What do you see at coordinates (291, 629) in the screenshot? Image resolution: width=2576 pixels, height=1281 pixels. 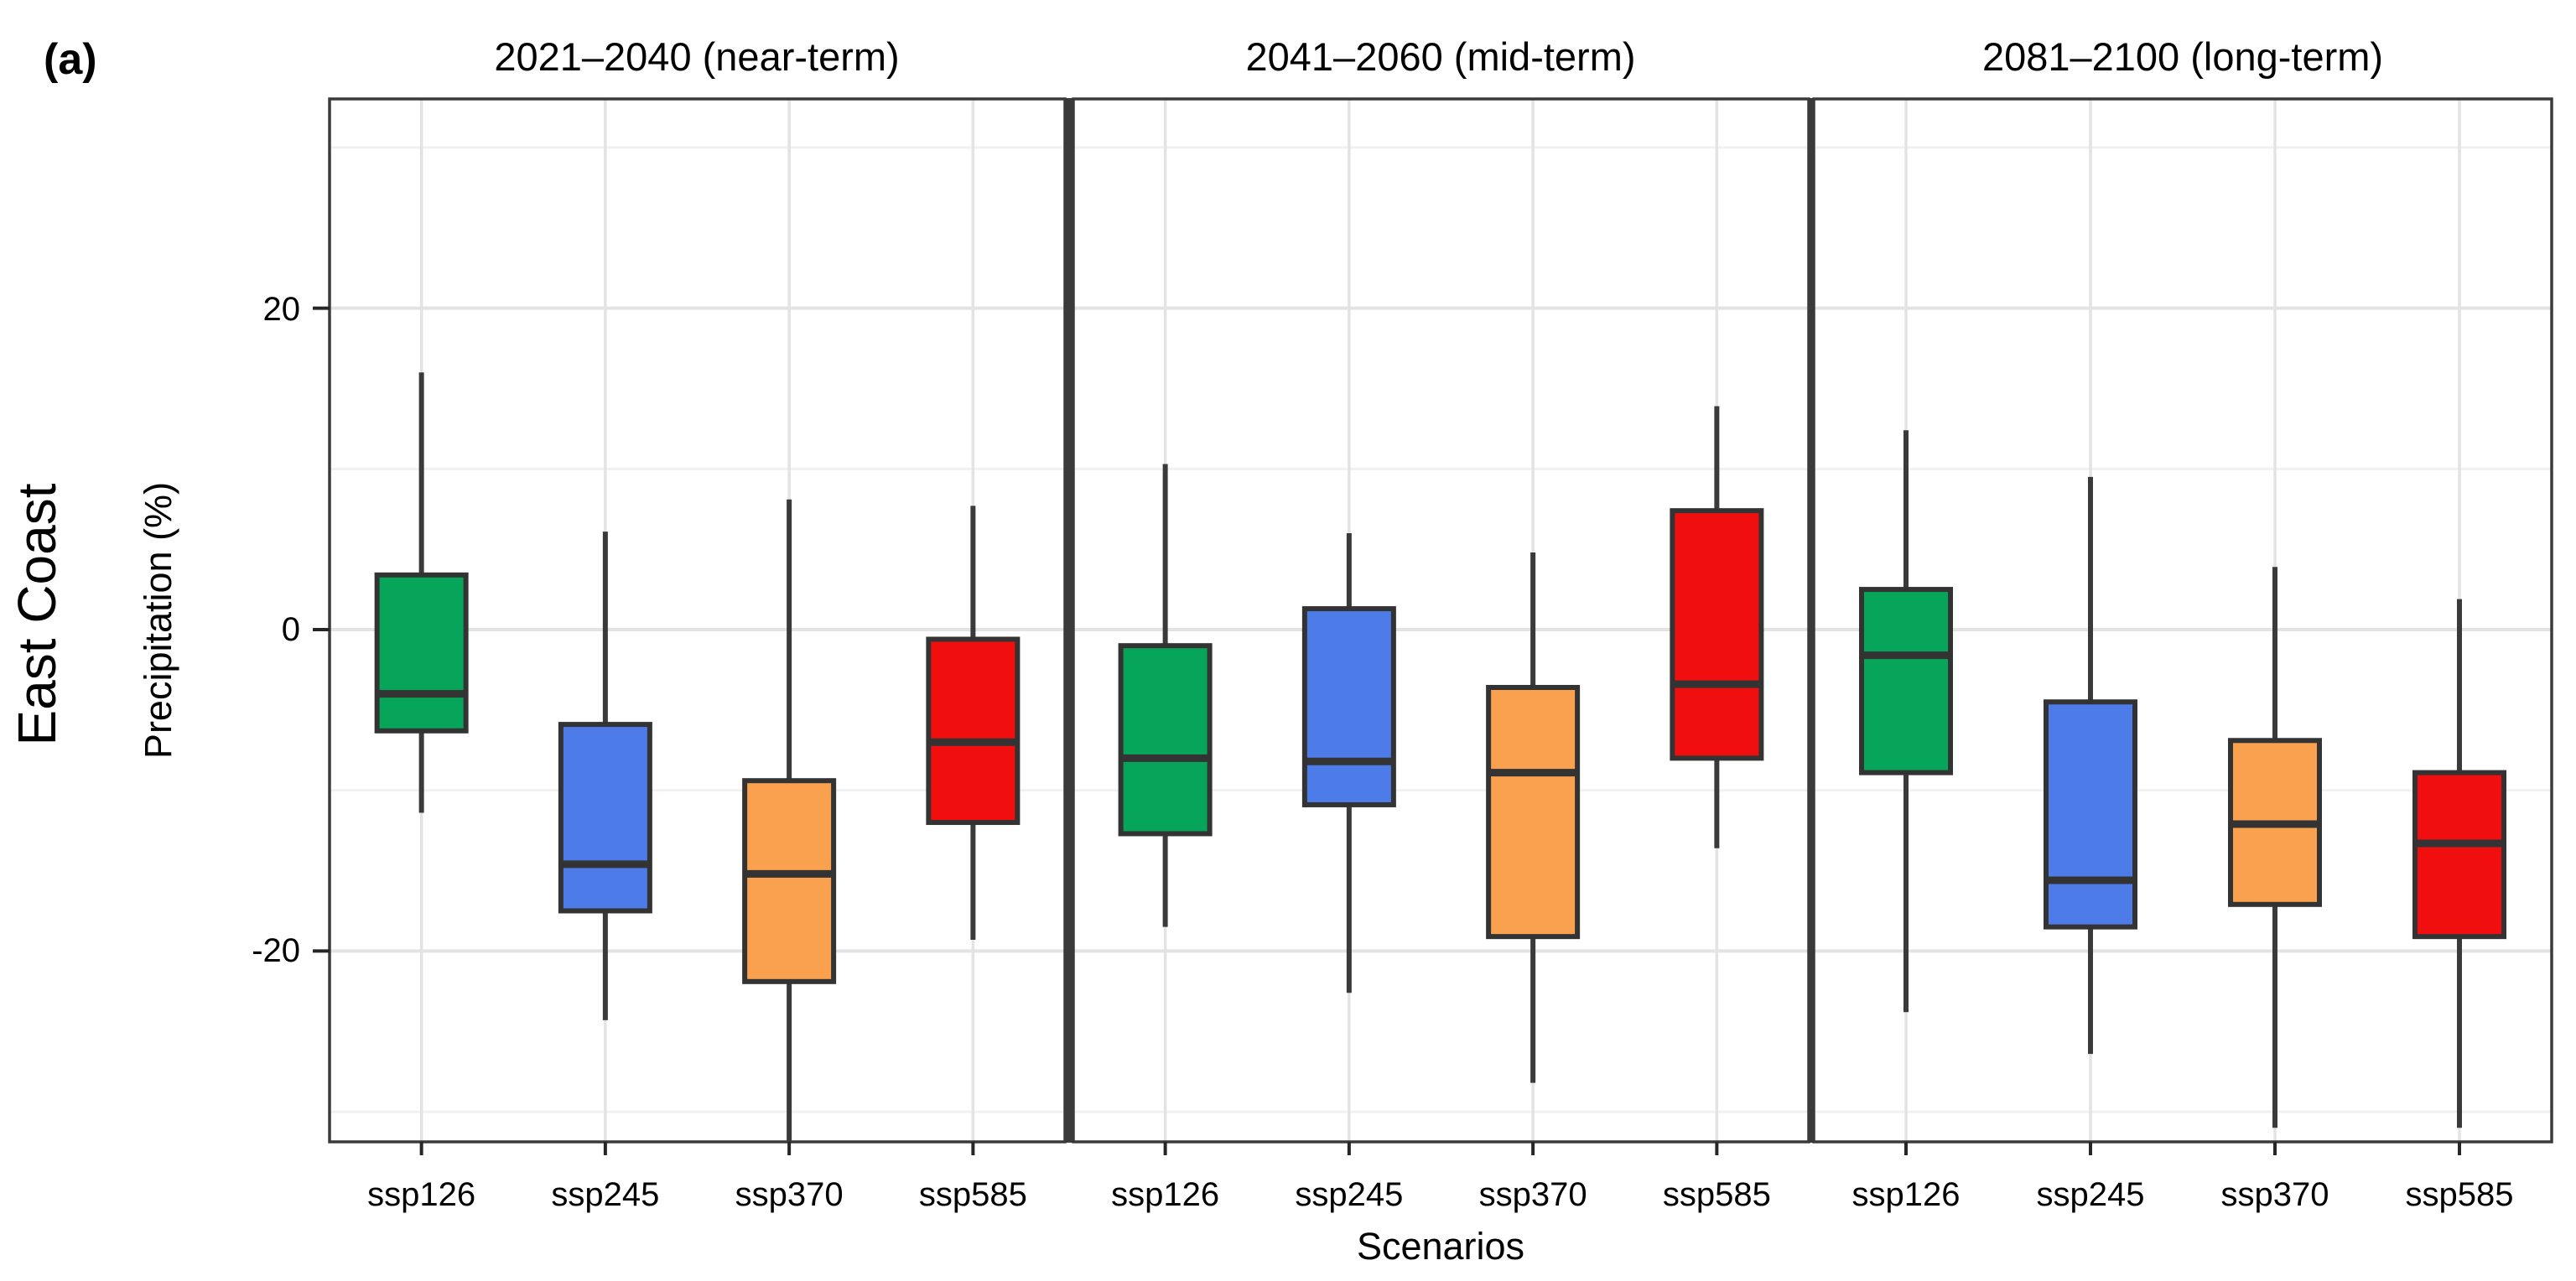 I see `y-tick-label-0: 0` at bounding box center [291, 629].